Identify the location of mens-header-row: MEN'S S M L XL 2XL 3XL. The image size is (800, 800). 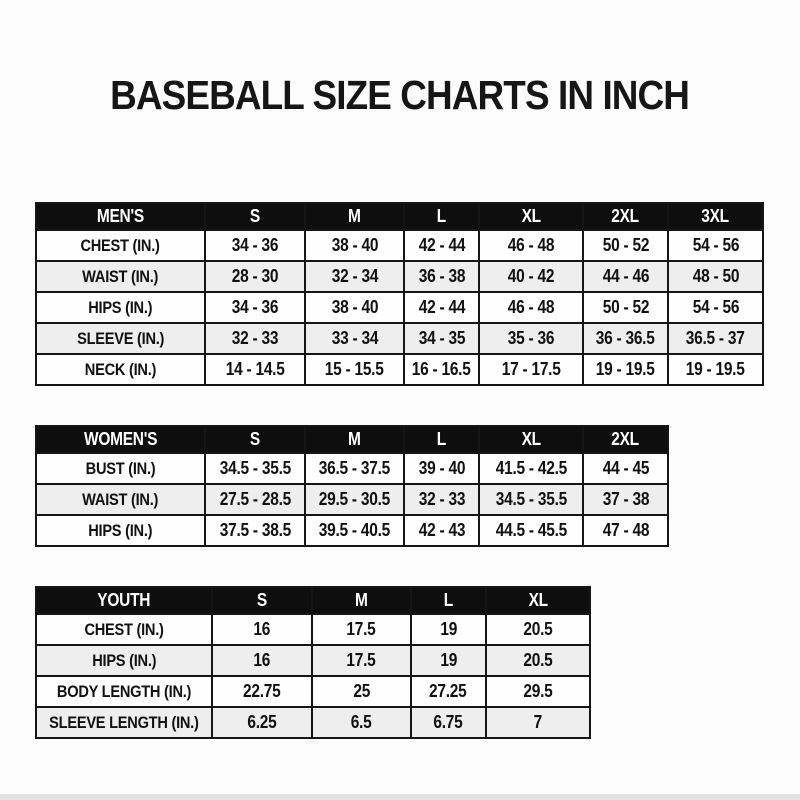
(399, 216).